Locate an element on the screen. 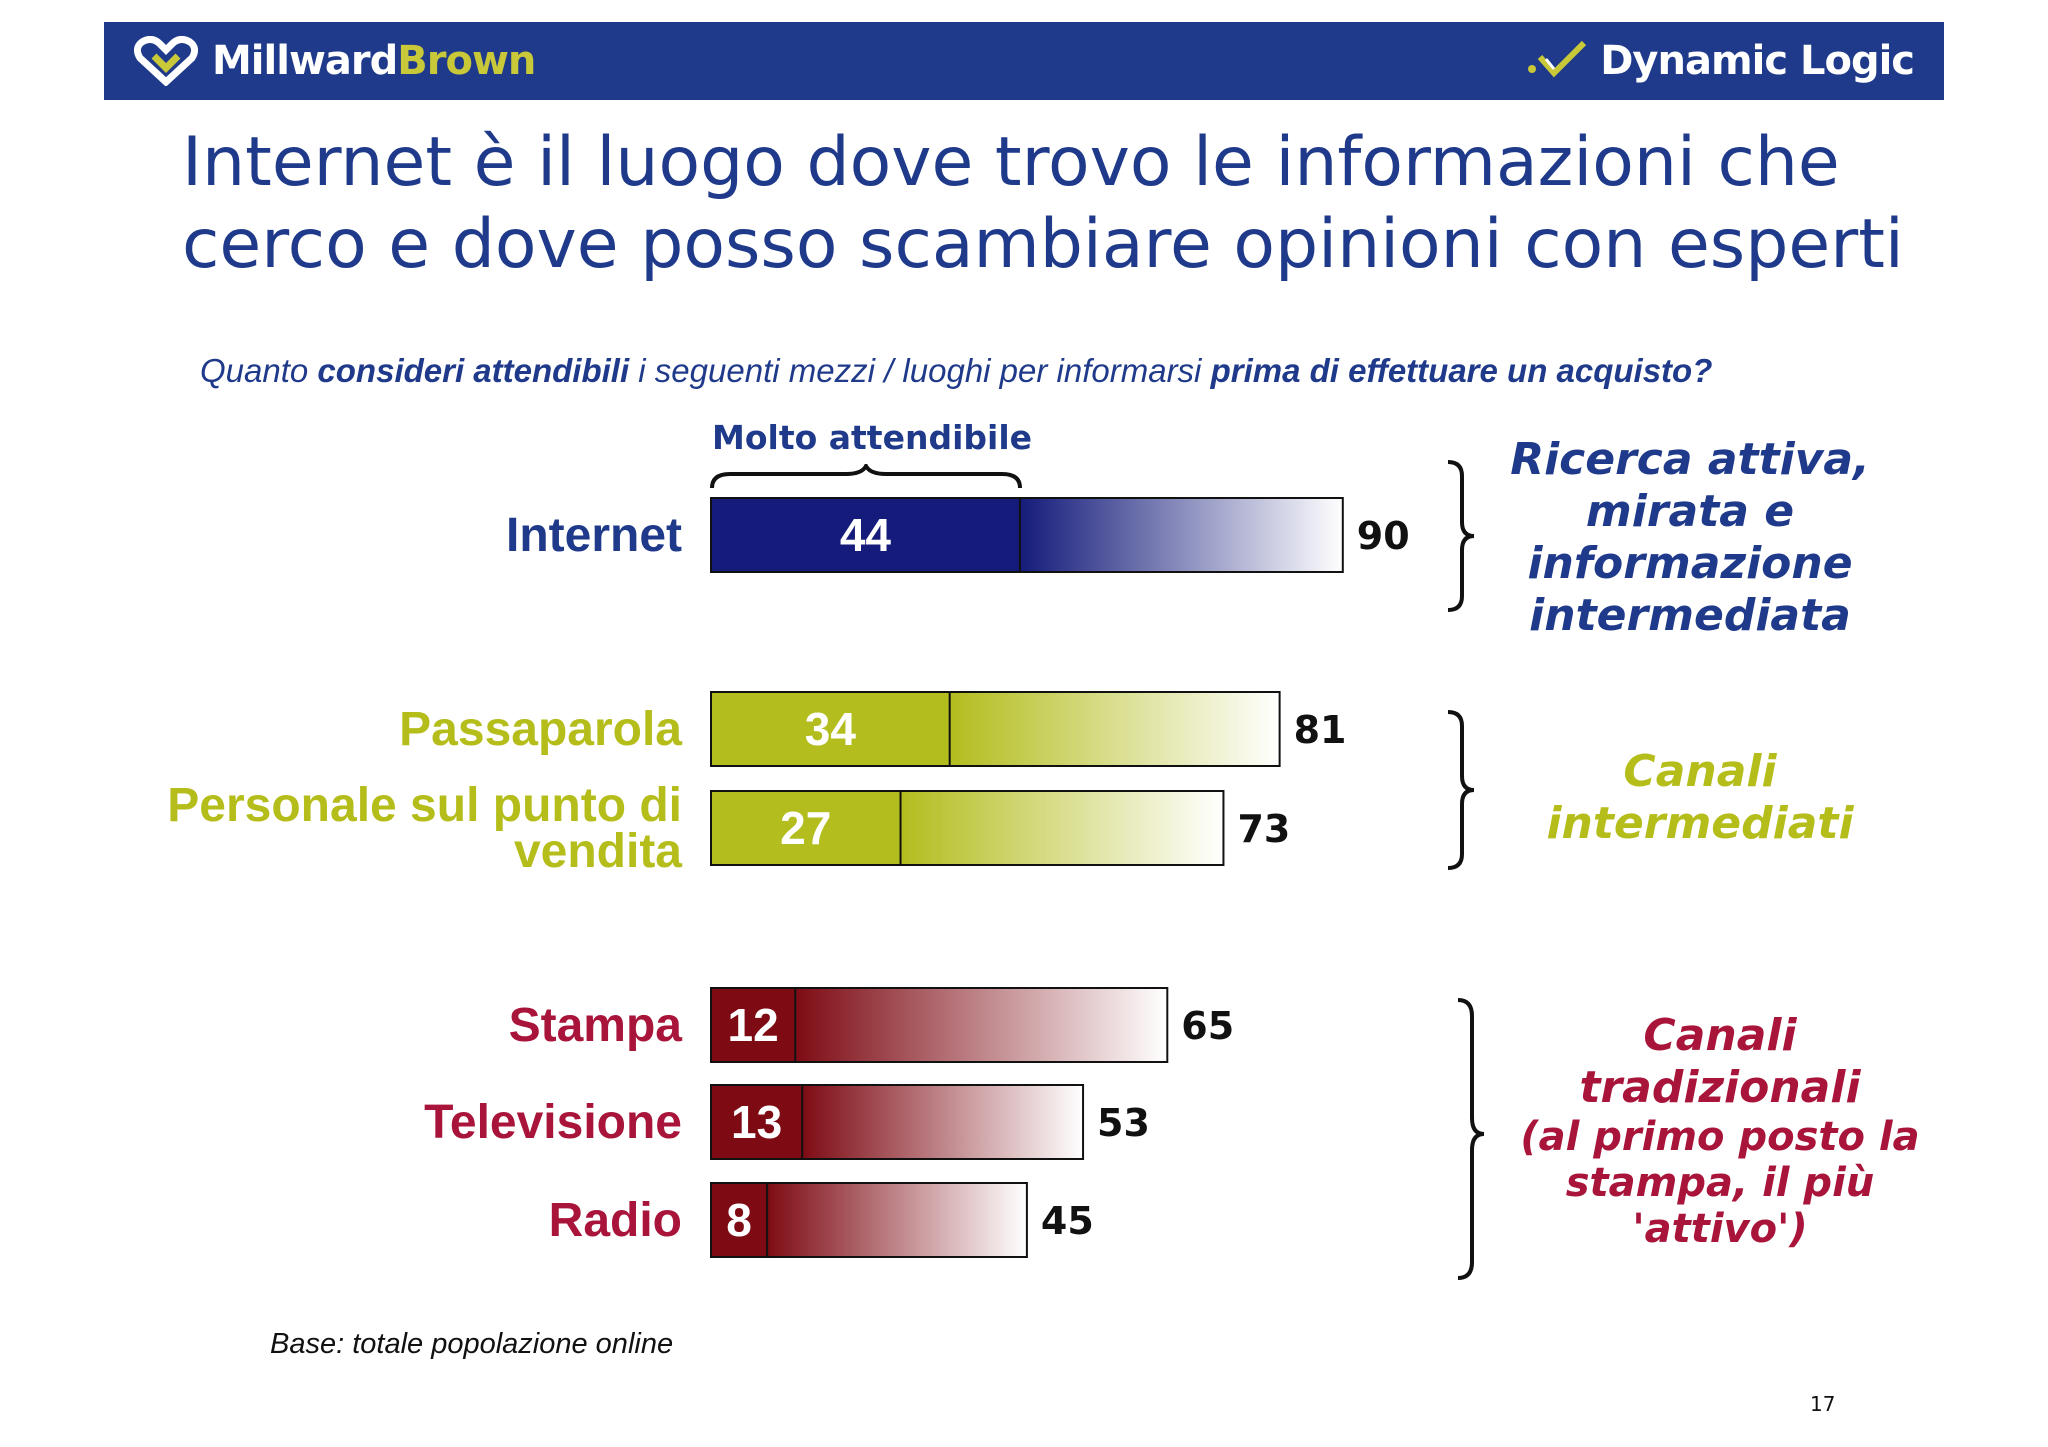 Image resolution: width=2048 pixels, height=1447 pixels. molto-attendibile-brace is located at coordinates (866, 476).